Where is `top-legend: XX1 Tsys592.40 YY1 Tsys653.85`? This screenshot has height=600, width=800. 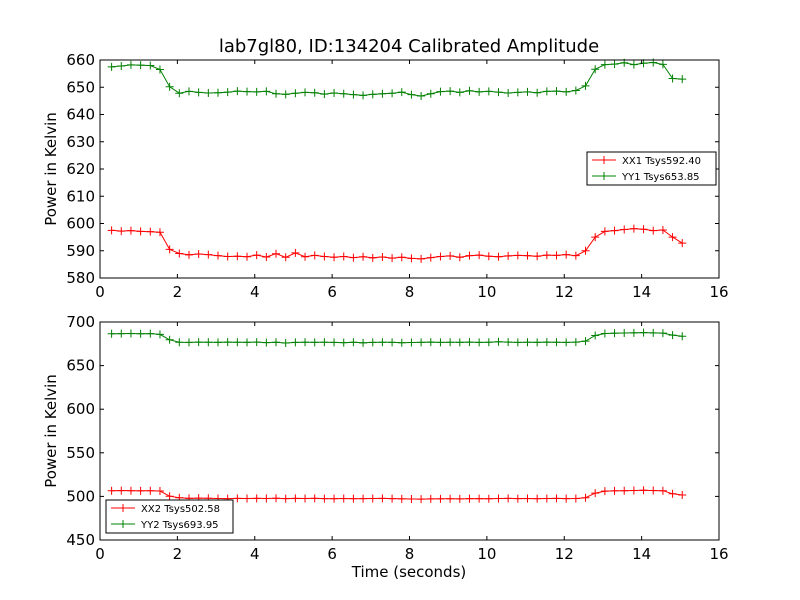
top-legend: XX1 Tsys592.40 YY1 Tsys653.85 is located at coordinates (651, 168).